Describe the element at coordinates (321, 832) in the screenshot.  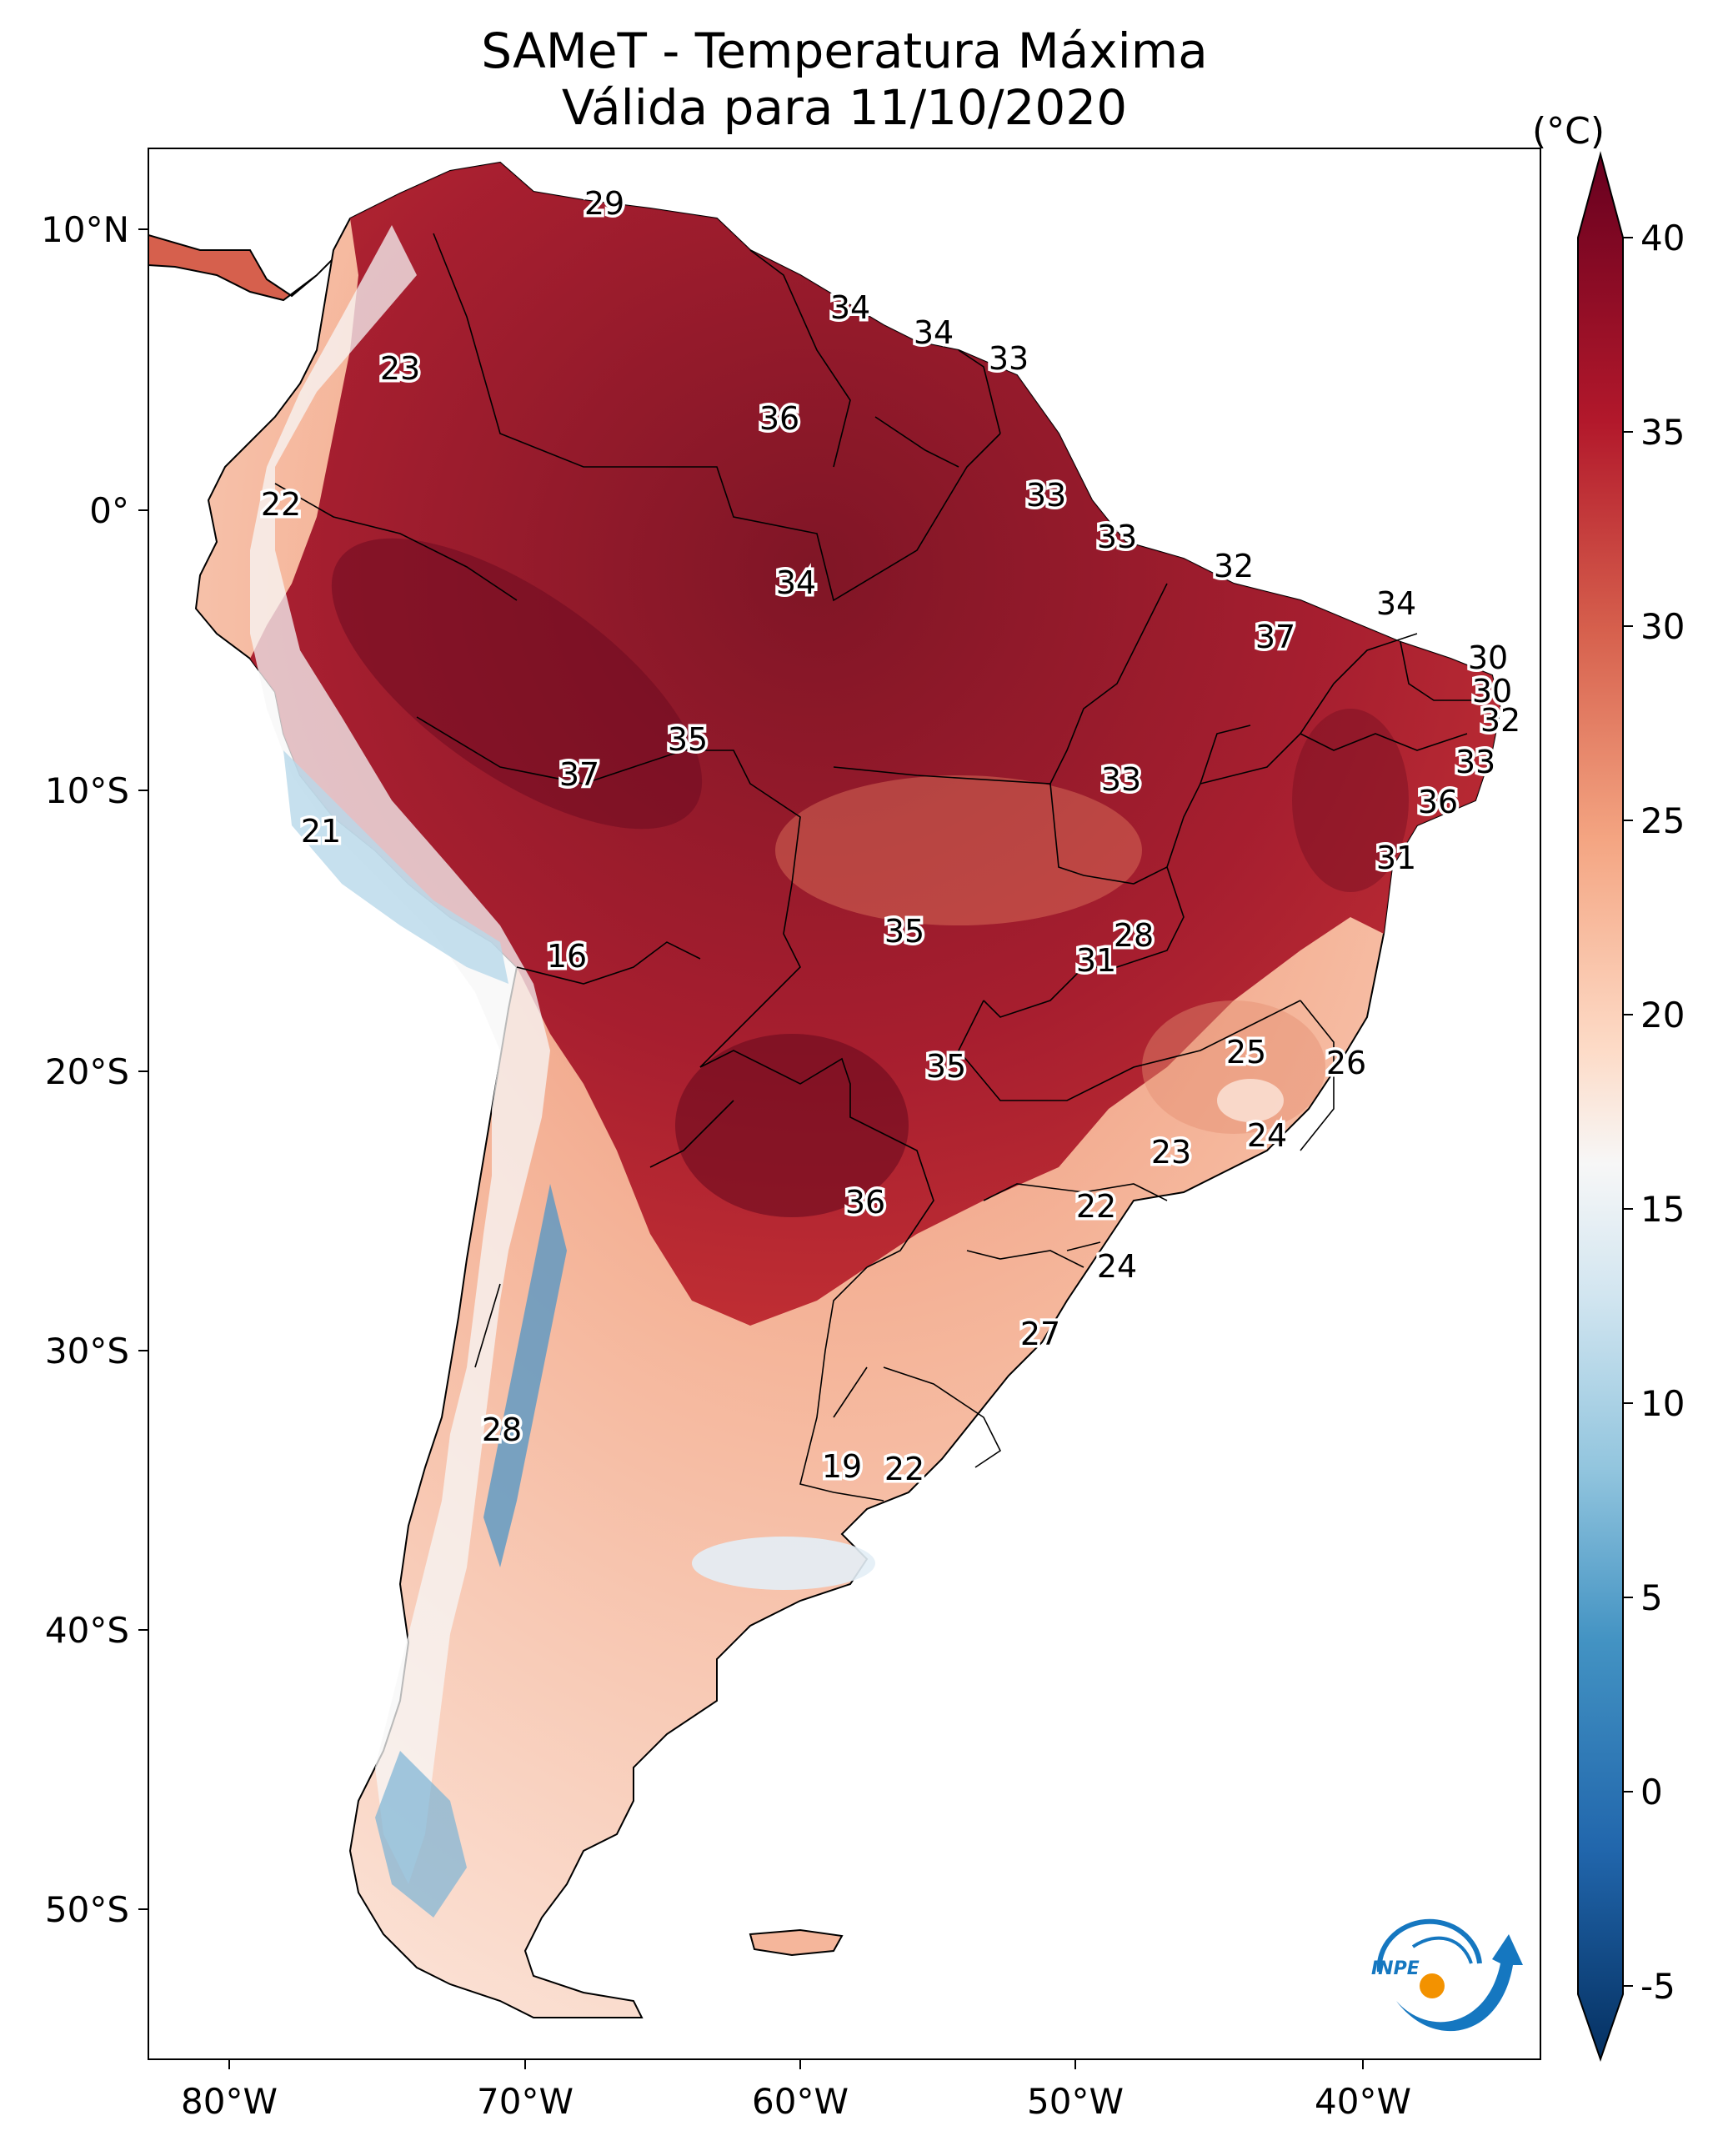
I see `map-value-label: 21` at that location.